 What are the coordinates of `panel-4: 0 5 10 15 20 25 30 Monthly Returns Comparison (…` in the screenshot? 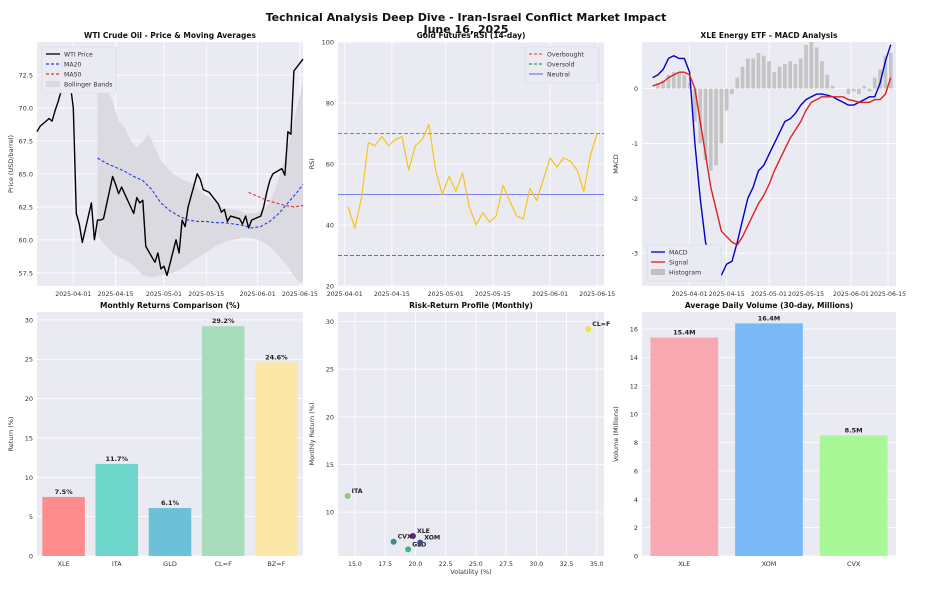 It's located at (155, 434).